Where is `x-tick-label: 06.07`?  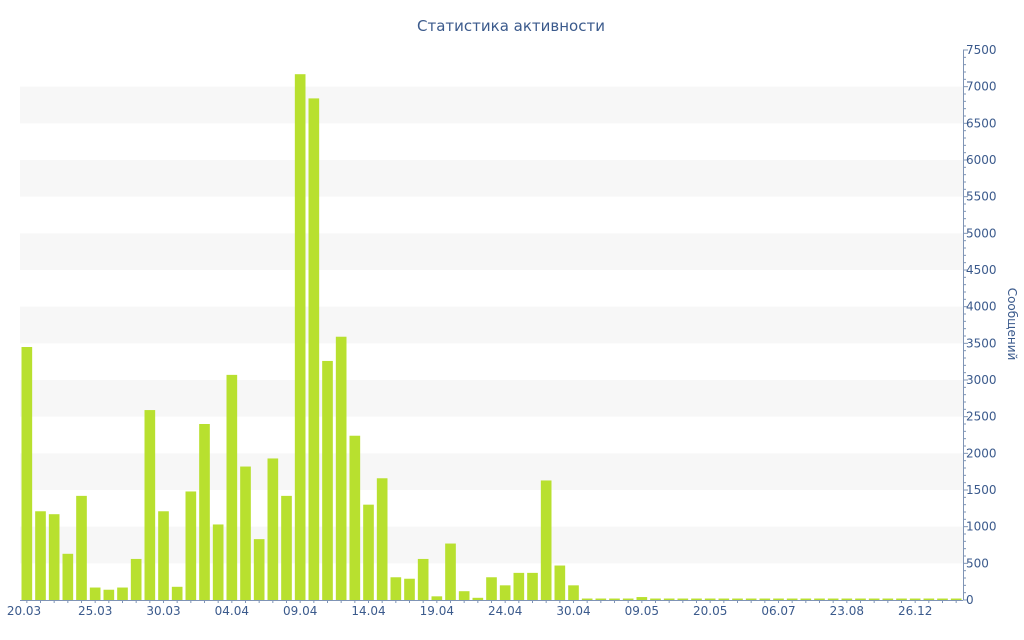 x-tick-label: 06.07 is located at coordinates (778, 611).